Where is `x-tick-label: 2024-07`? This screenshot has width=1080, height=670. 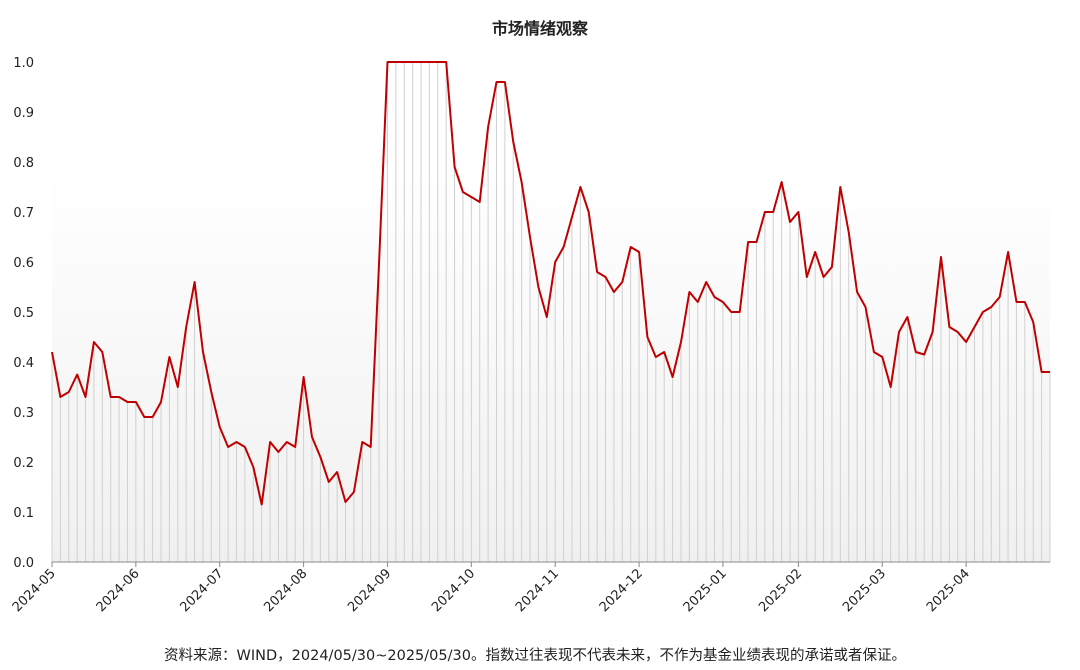 x-tick-label: 2024-07 is located at coordinates (202, 590).